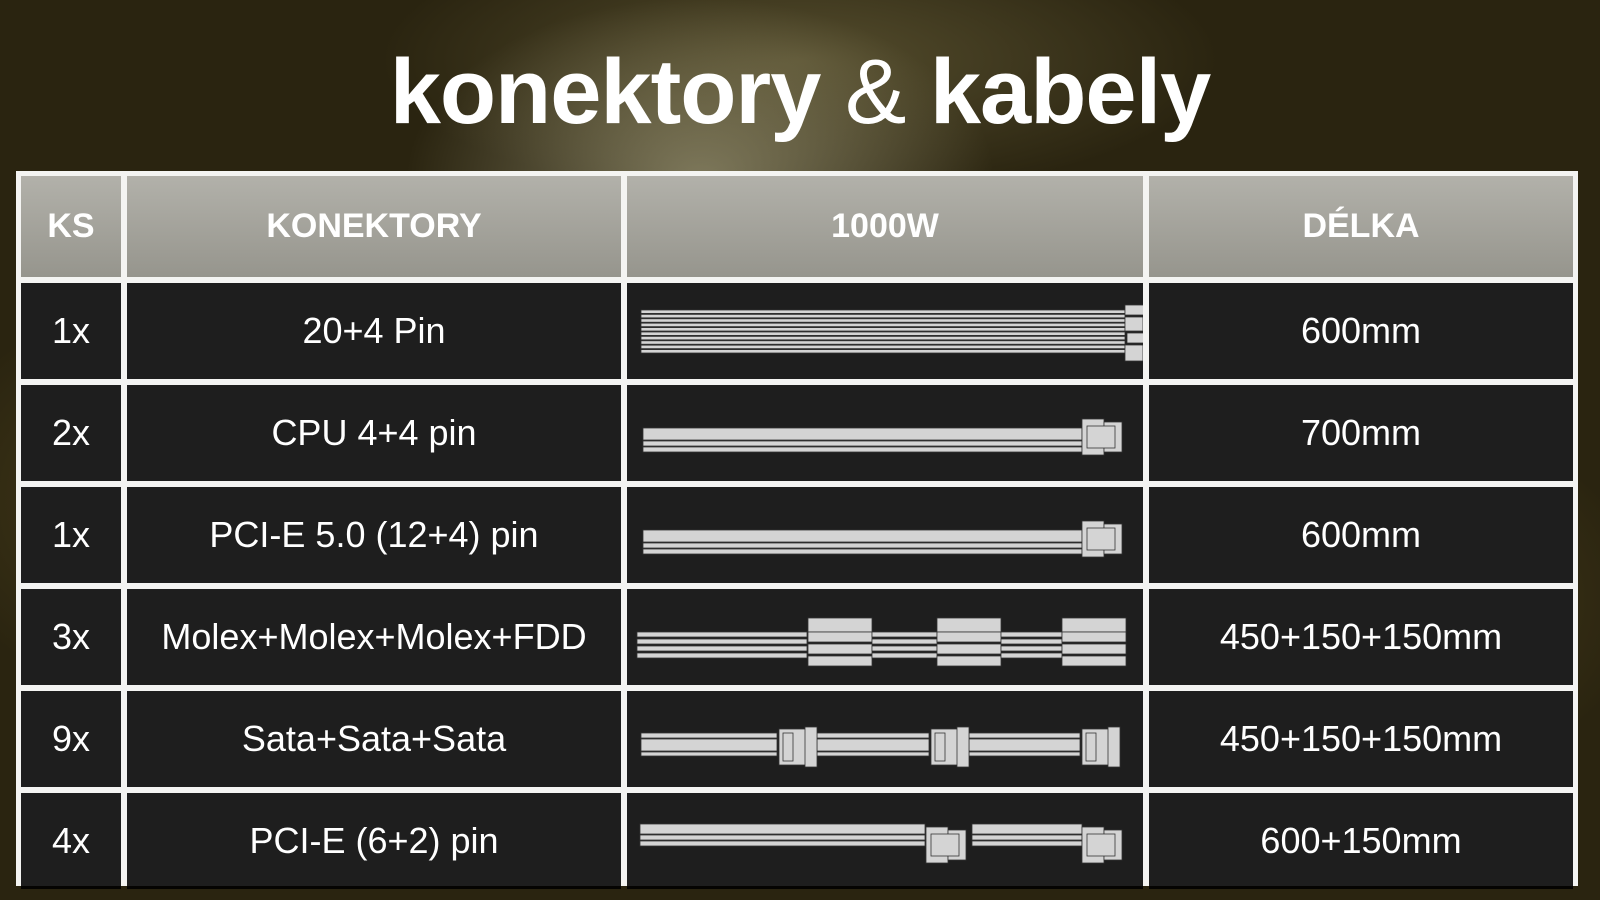 The width and height of the screenshot is (1600, 900). I want to click on title-ampersand: &, so click(875, 92).